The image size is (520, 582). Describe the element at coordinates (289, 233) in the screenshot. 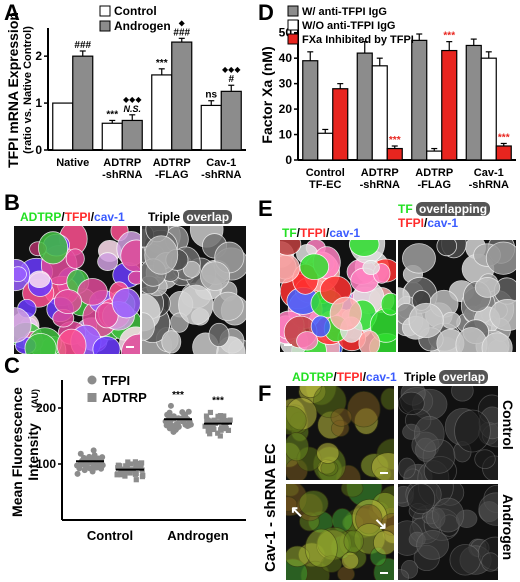

I see `label-tf: TF` at that location.